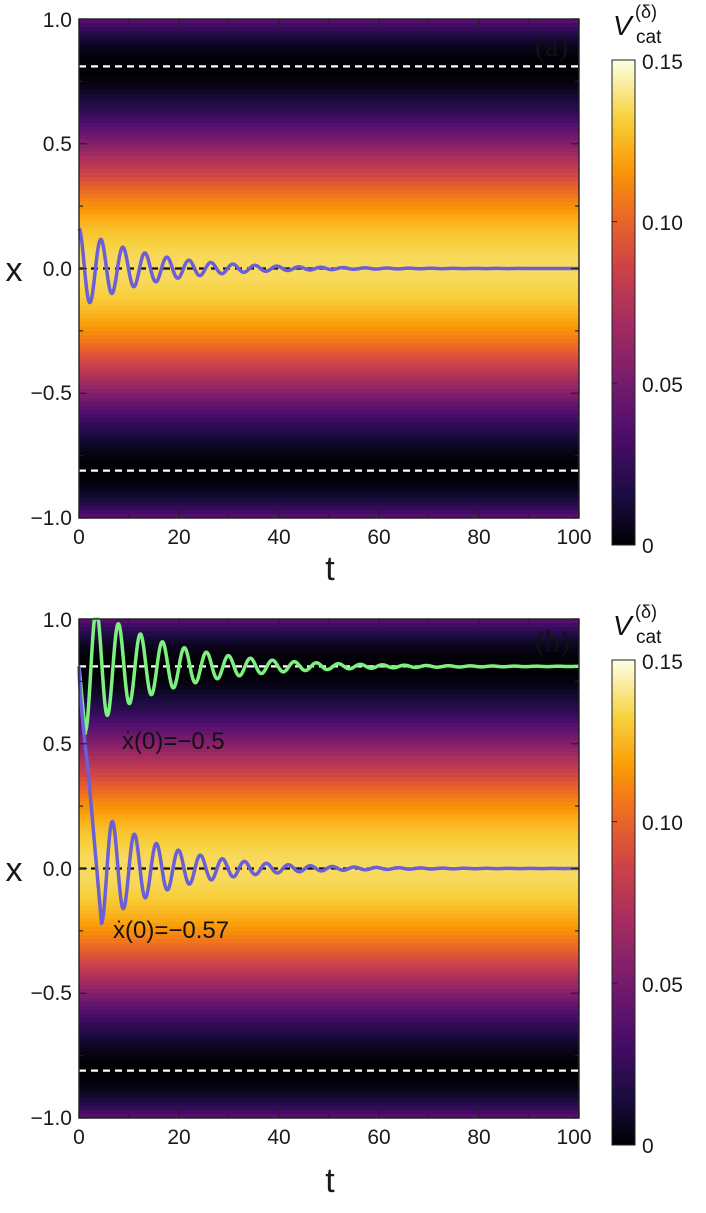 The image size is (706, 1213). What do you see at coordinates (662, 62) in the screenshot?
I see `cb-tick-a-0.15: 0.15` at bounding box center [662, 62].